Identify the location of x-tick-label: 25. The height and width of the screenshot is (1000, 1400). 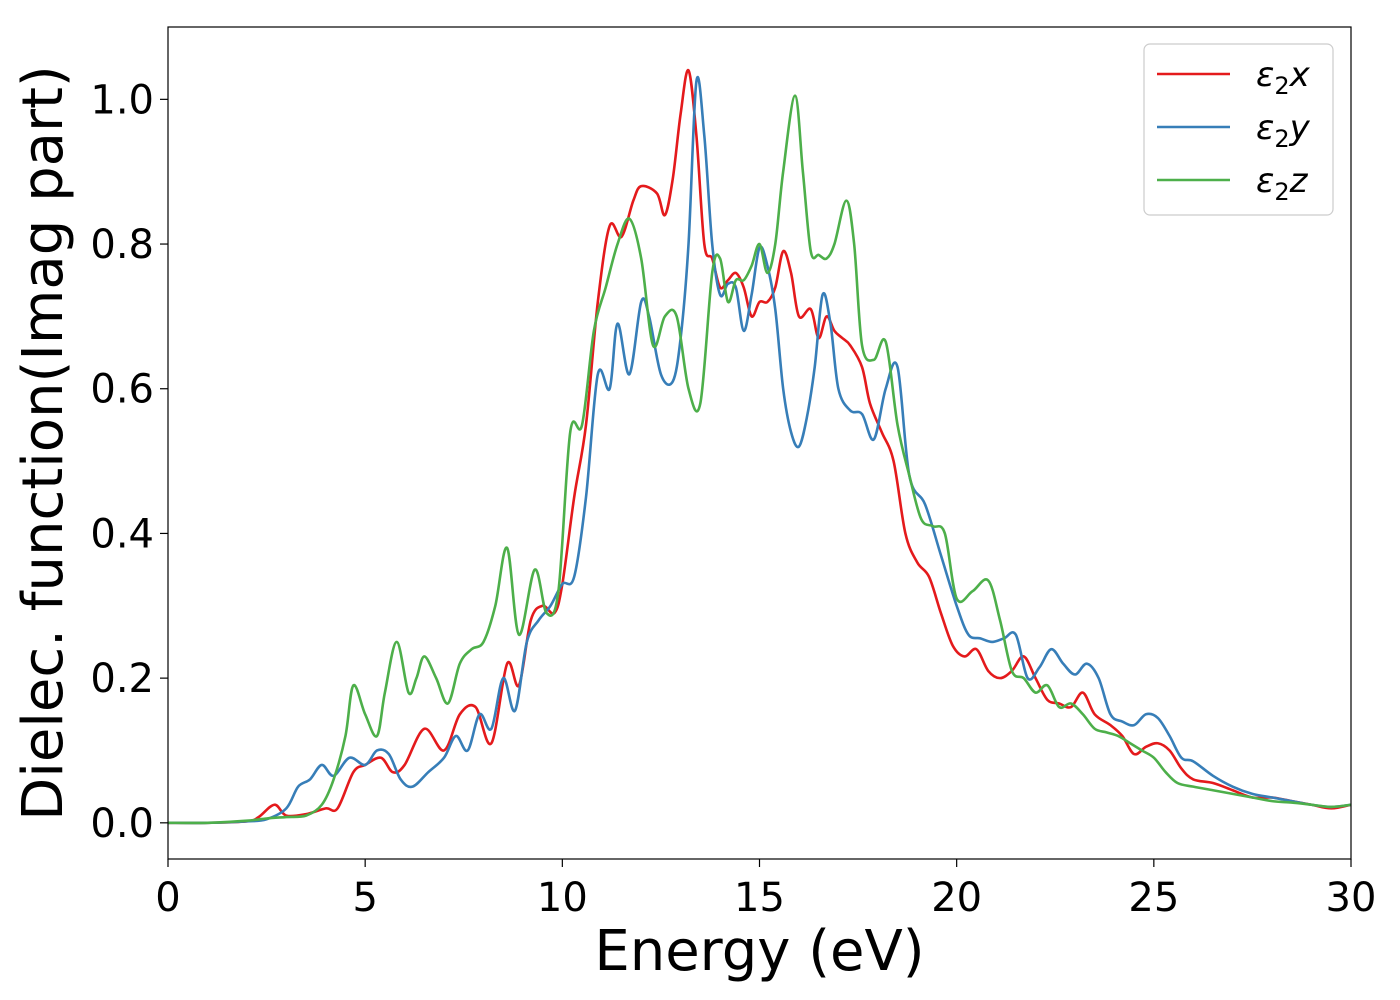
(1153, 898).